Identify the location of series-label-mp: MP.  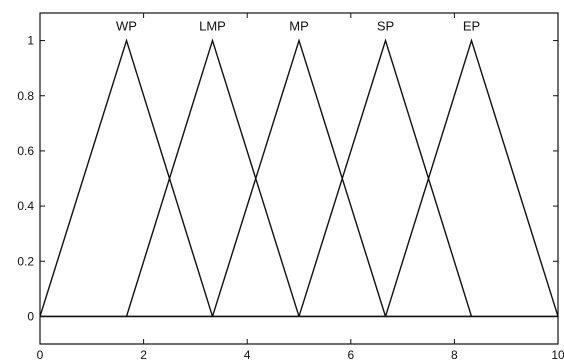
(299, 26).